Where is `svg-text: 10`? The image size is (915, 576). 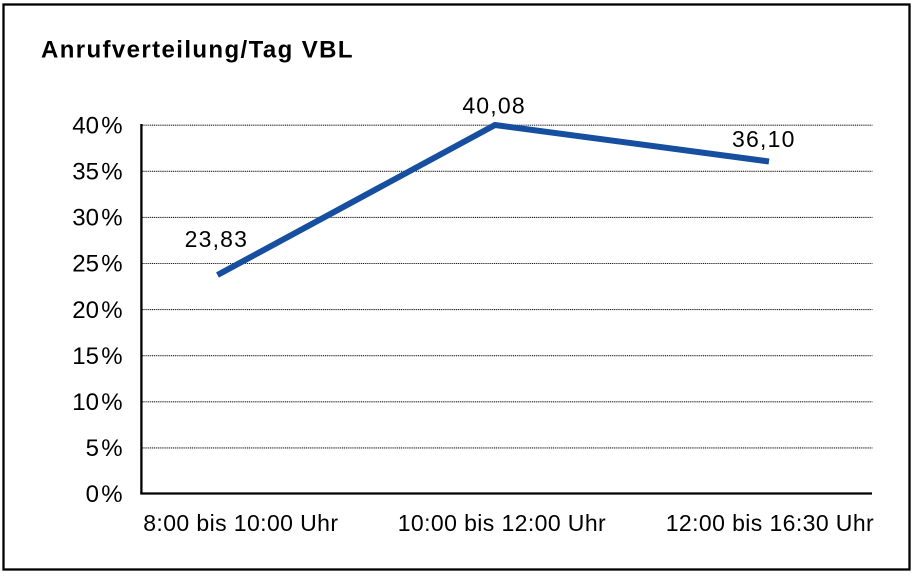
svg-text: 10 is located at coordinates (85, 402).